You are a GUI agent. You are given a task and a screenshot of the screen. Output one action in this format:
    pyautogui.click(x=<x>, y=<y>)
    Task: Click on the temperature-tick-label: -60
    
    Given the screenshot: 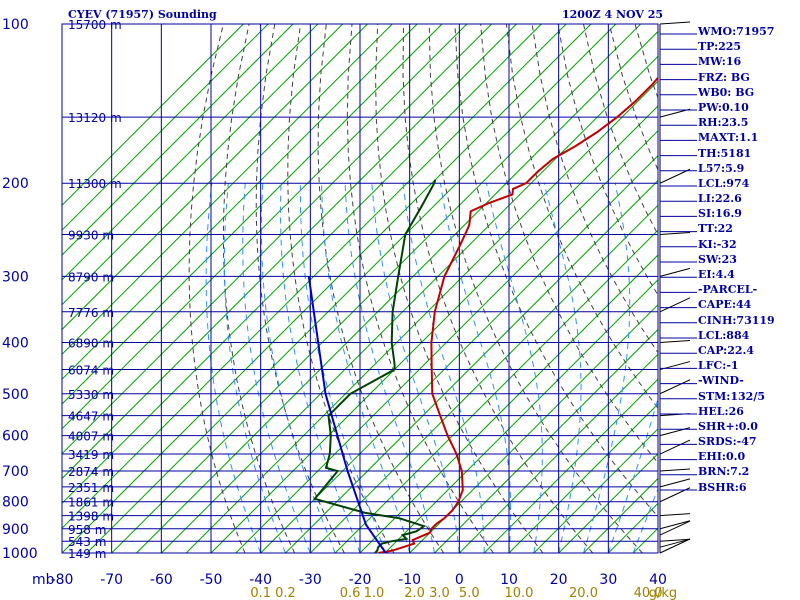 What is the action you would take?
    pyautogui.click(x=161, y=580)
    